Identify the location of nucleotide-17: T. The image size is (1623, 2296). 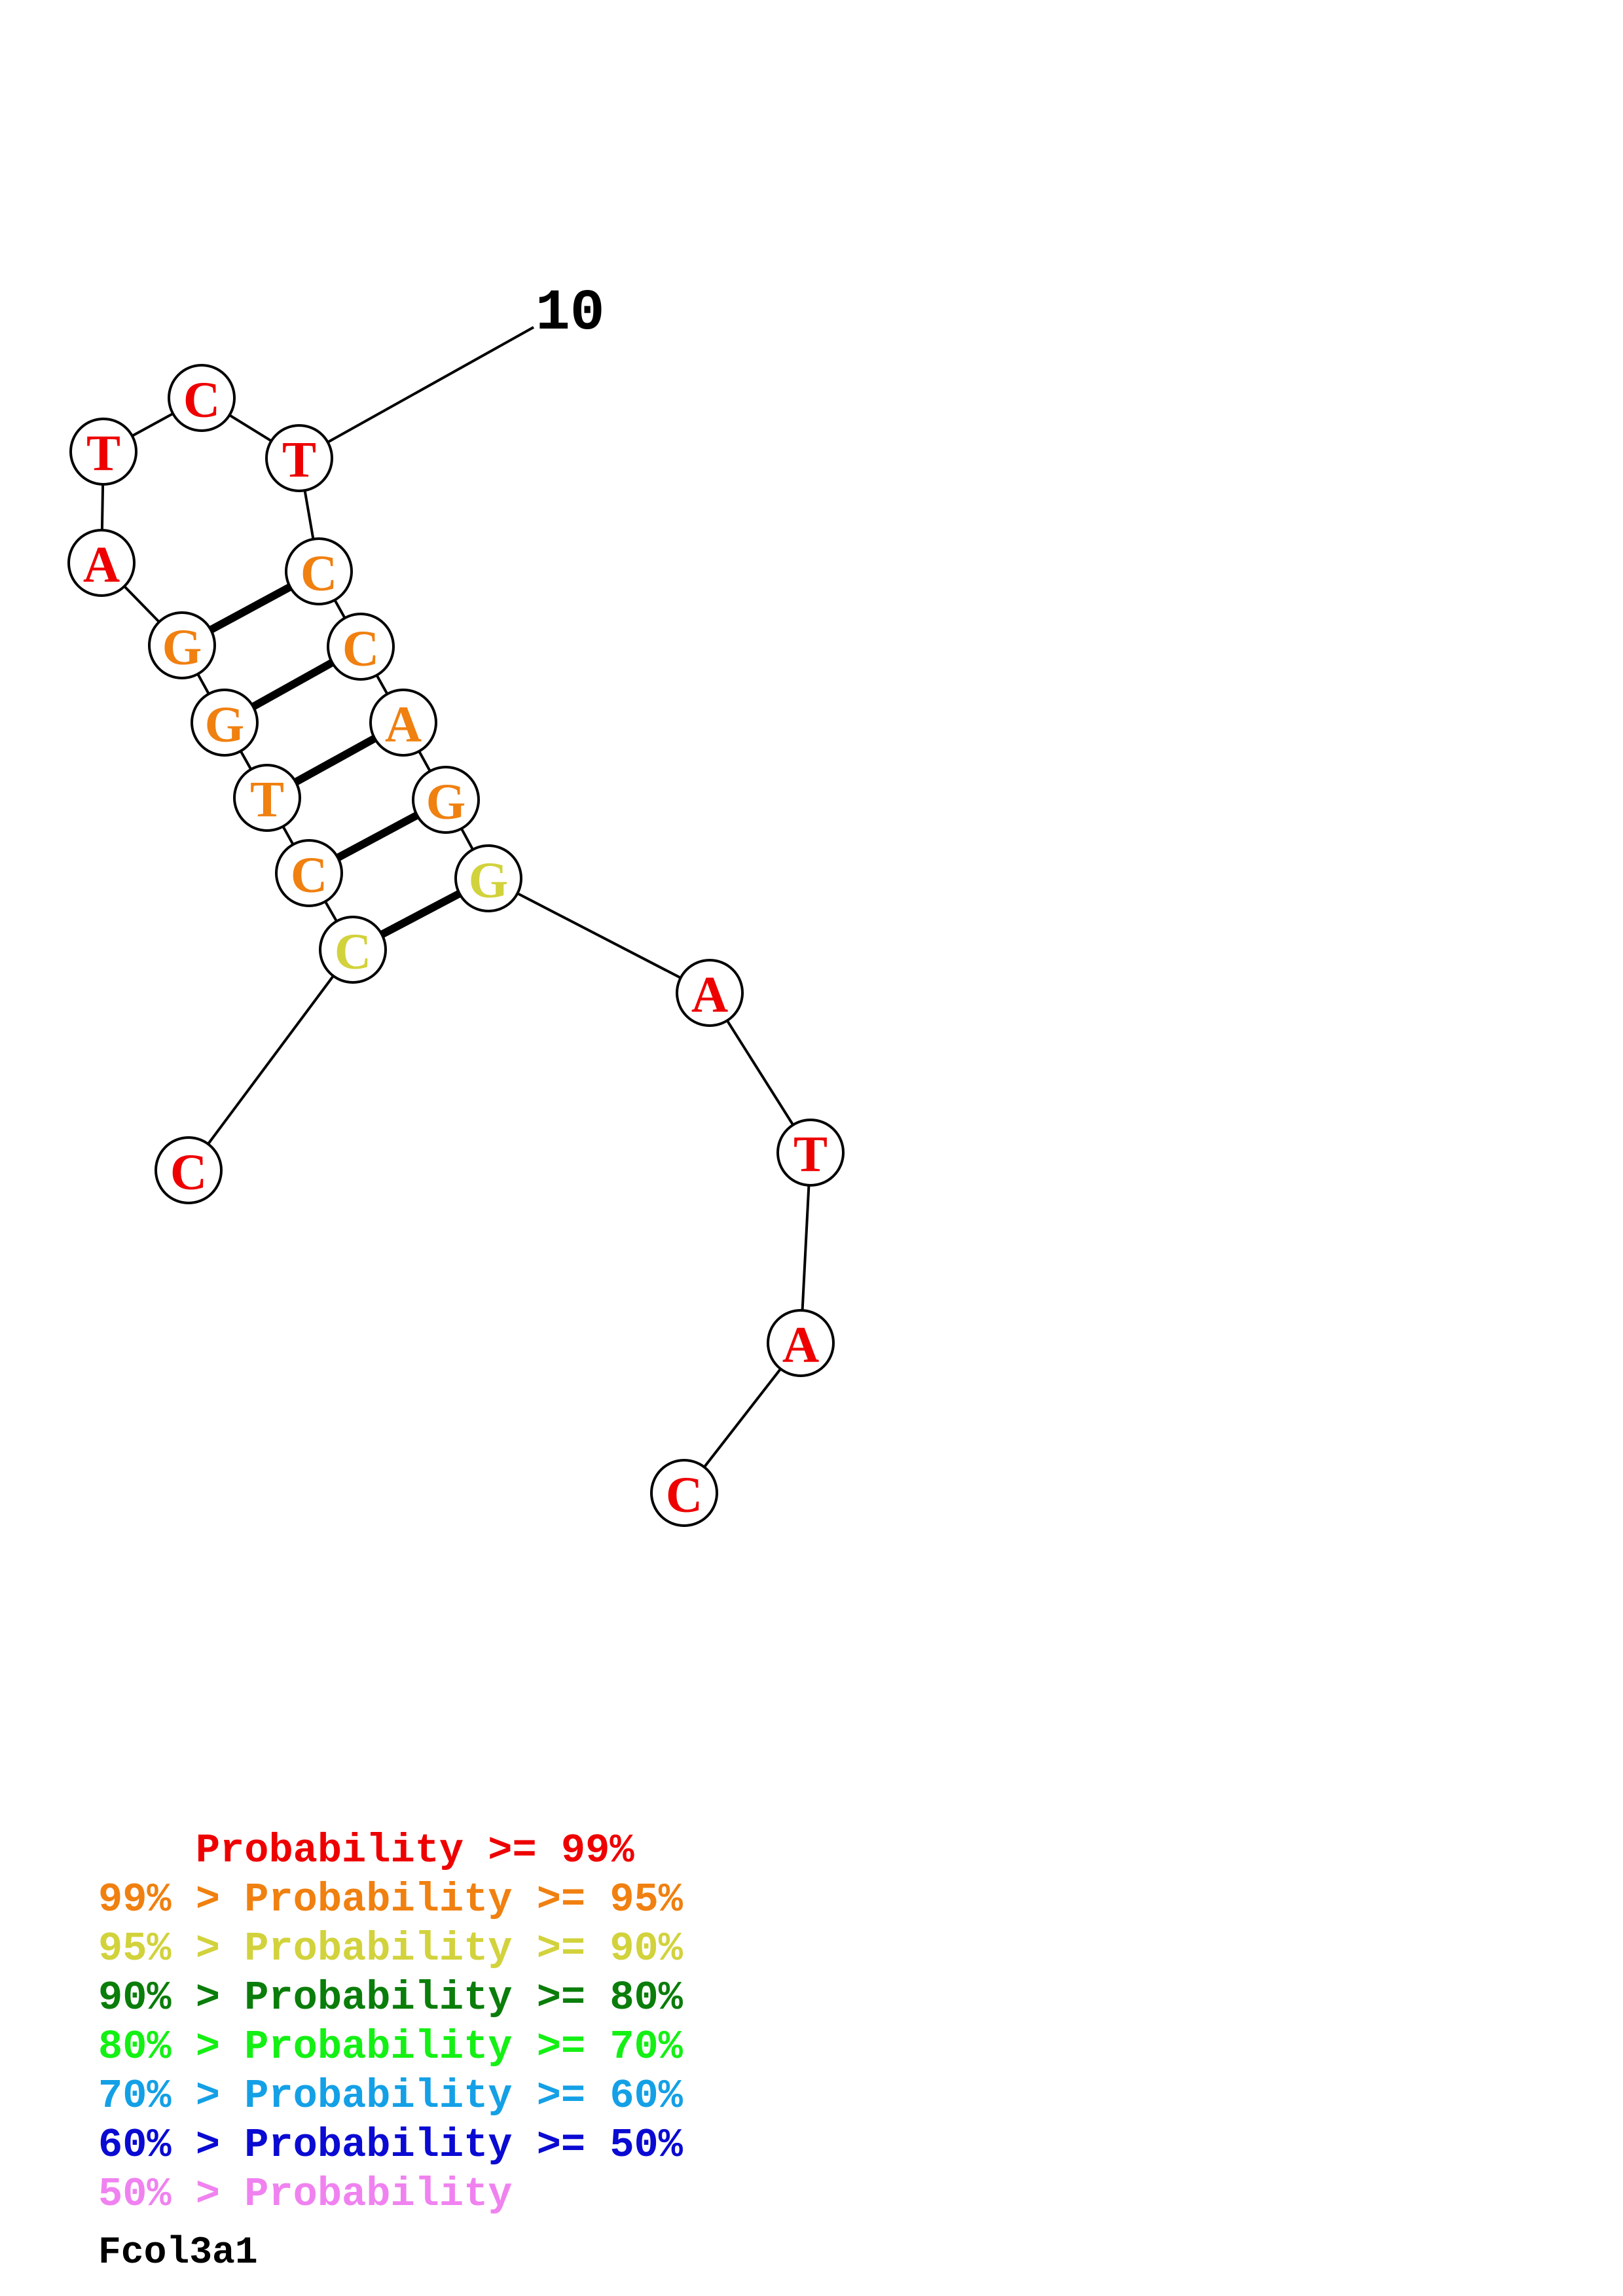
(810, 1153).